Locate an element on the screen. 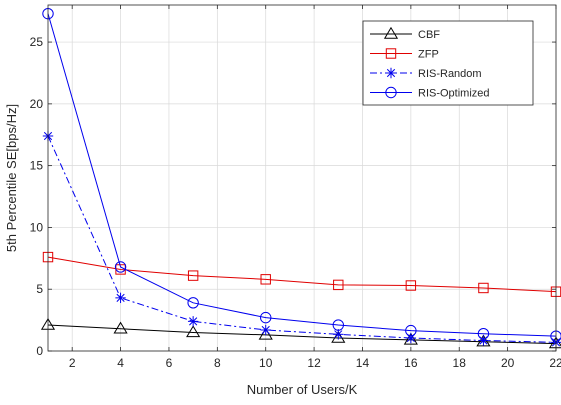 Image resolution: width=561 pixels, height=405 pixels. x-tick-label: 12 is located at coordinates (314, 363).